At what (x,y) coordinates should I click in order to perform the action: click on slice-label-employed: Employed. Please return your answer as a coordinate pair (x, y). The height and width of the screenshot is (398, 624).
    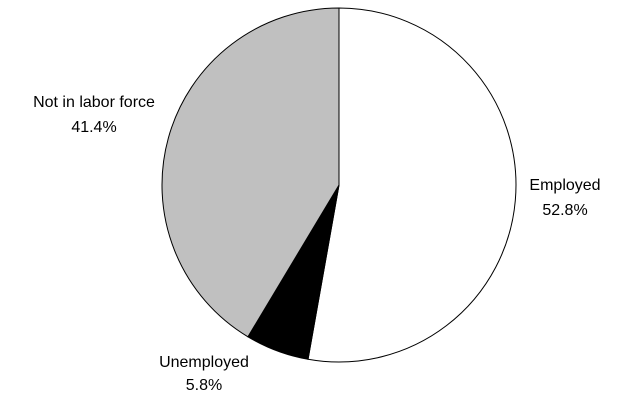
    Looking at the image, I should click on (564, 185).